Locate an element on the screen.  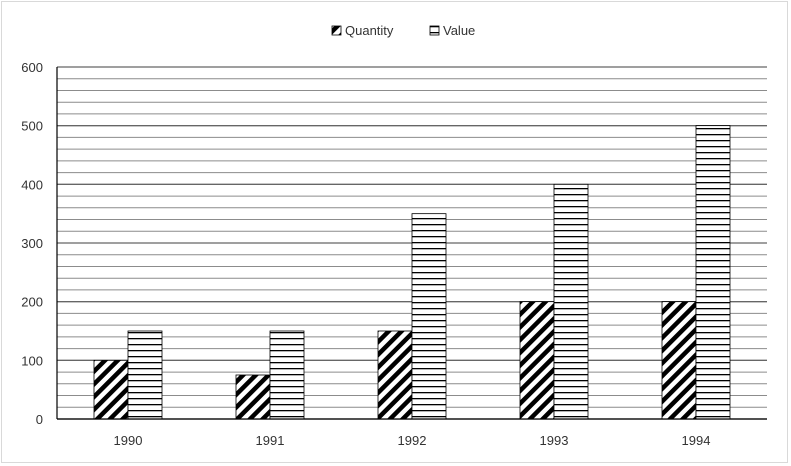
bar-quantity-1994 is located at coordinates (679, 360).